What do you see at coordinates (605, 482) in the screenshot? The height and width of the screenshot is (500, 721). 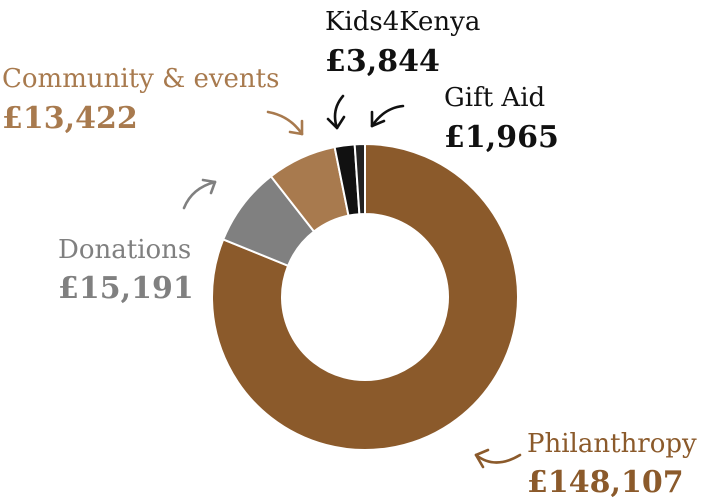 I see `label-philanthropy-value: £148,107` at bounding box center [605, 482].